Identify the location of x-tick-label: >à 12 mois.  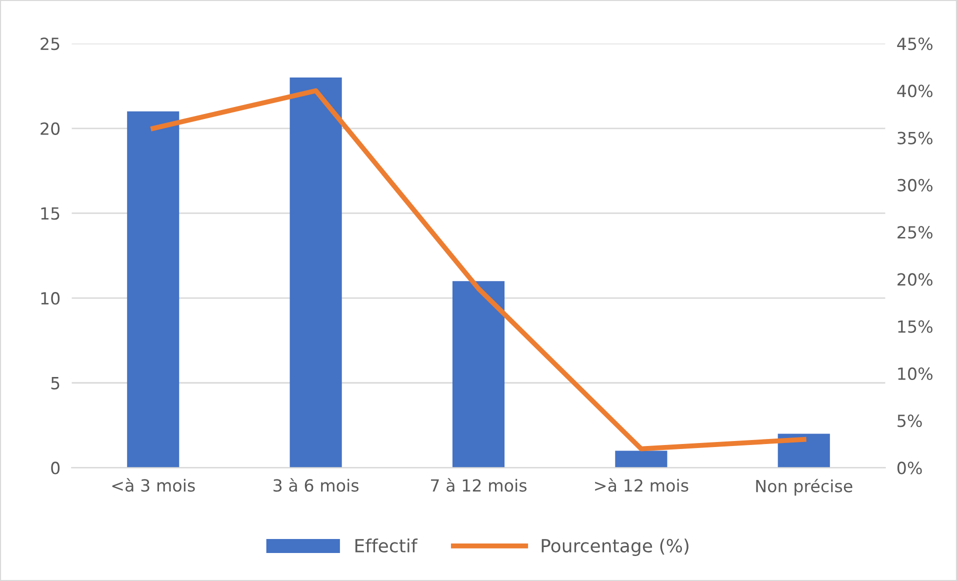
(641, 485).